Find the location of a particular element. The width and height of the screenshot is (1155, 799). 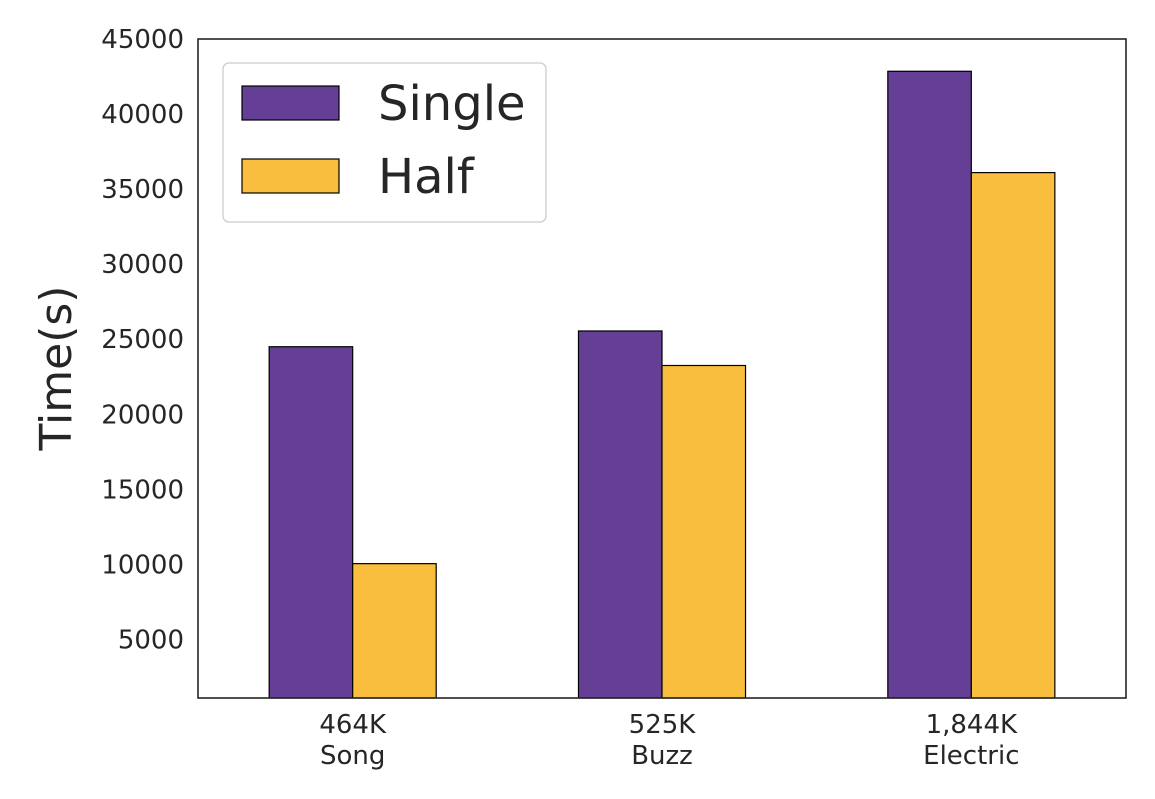

y-tick-label: 35000 is located at coordinates (142, 190).